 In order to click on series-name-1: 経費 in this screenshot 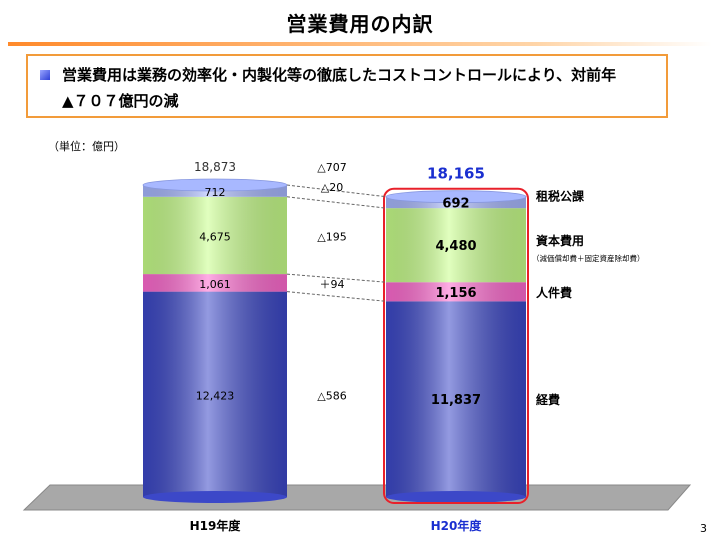, I will do `click(548, 399)`.